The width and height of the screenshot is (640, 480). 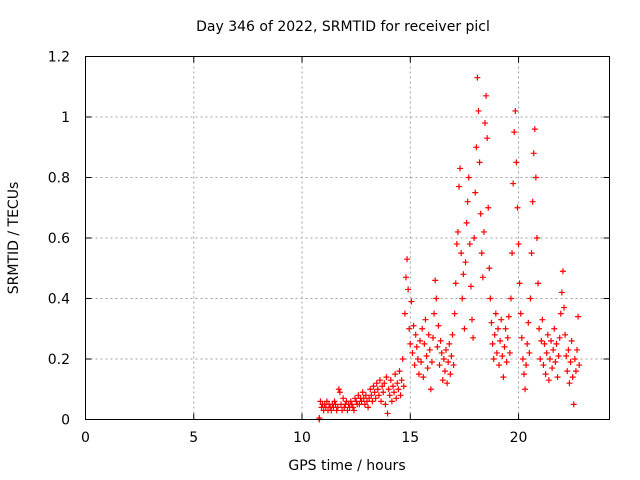 I want to click on x-tick-label: 10, so click(x=302, y=438).